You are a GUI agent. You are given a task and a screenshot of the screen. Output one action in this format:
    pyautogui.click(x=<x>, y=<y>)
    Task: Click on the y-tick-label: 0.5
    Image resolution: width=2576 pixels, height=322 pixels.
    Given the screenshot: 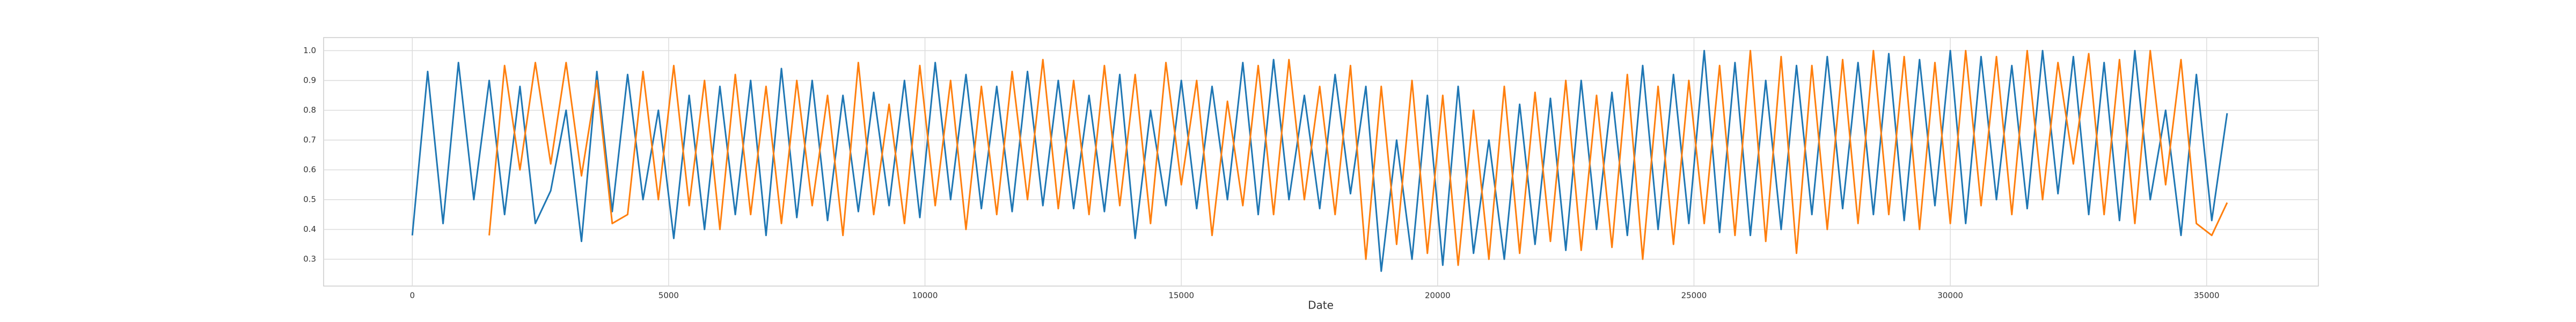 What is the action you would take?
    pyautogui.click(x=309, y=199)
    